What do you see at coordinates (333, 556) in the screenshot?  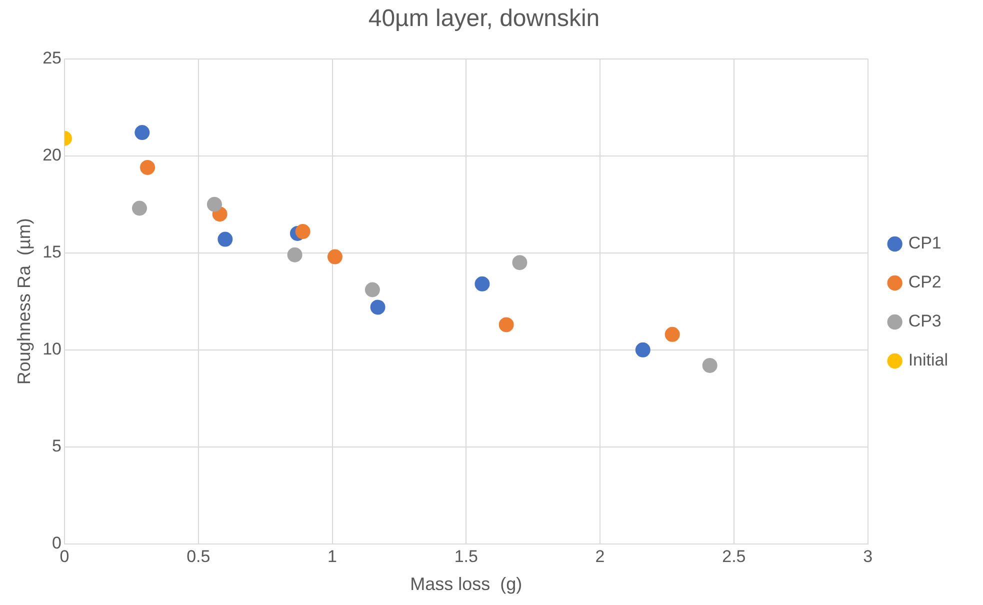 I see `x-tick-label: 1` at bounding box center [333, 556].